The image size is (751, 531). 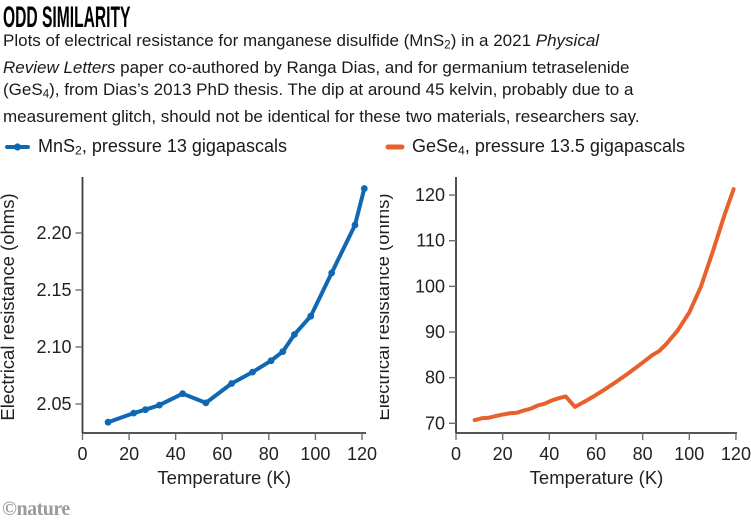 What do you see at coordinates (435, 332) in the screenshot?
I see `y-tick-label: 90` at bounding box center [435, 332].